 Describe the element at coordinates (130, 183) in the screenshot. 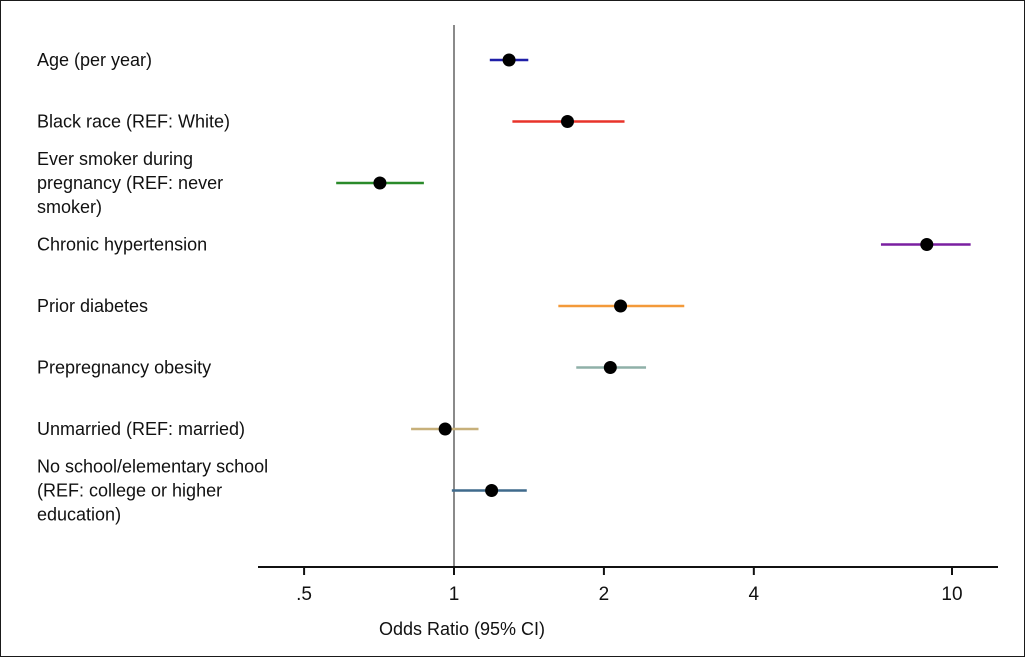

I see `row-label: pregnancy (REF: never` at that location.